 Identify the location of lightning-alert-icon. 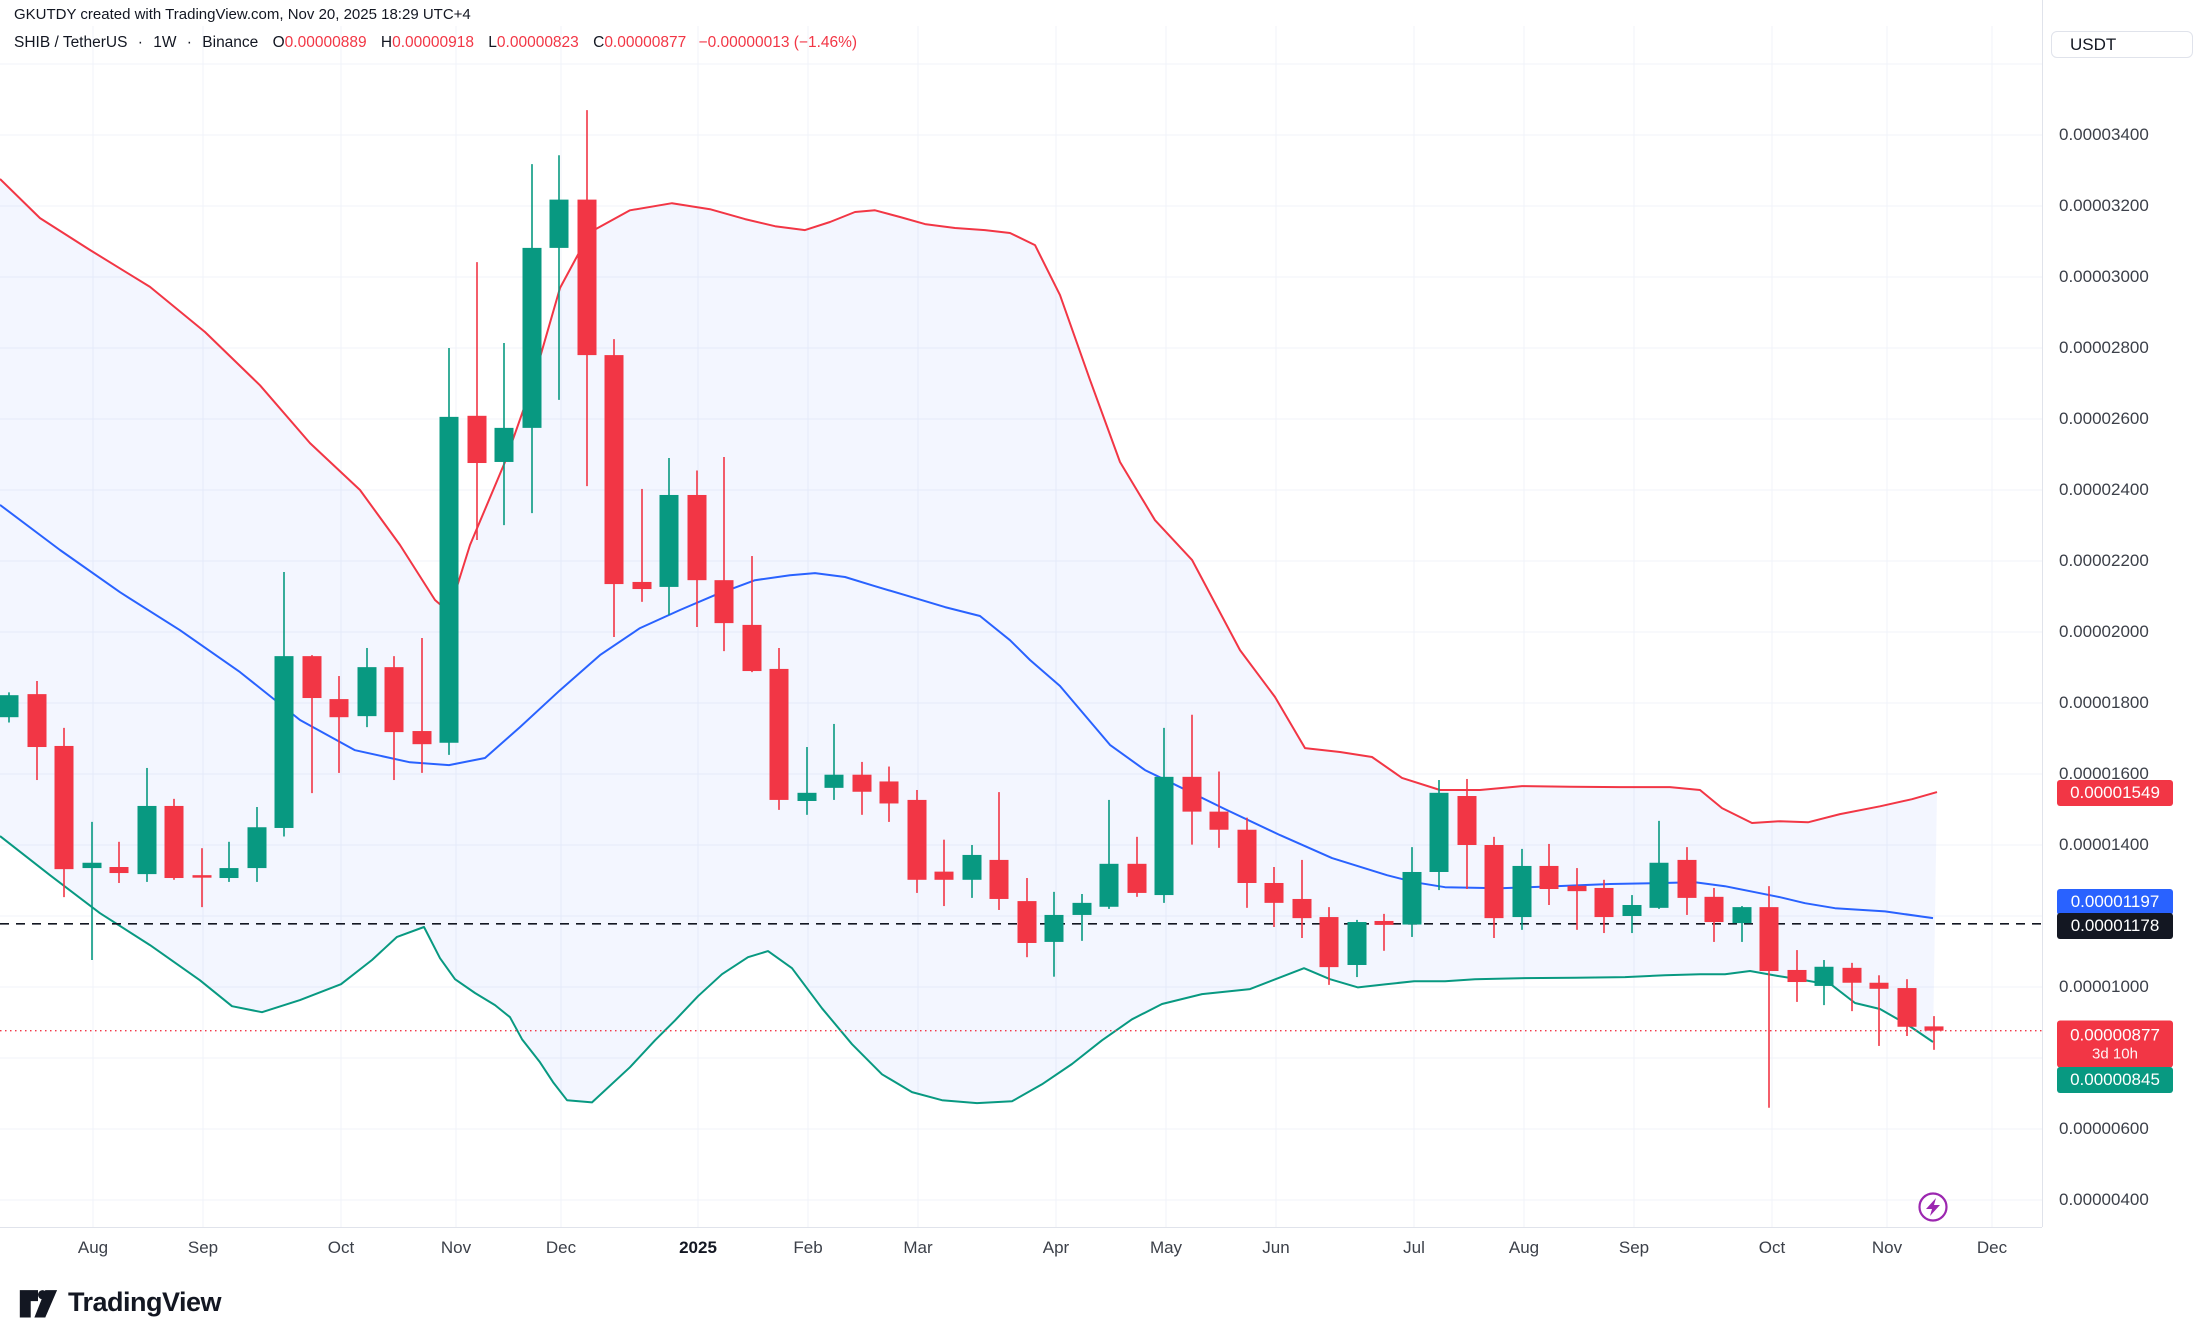
(1933, 1207).